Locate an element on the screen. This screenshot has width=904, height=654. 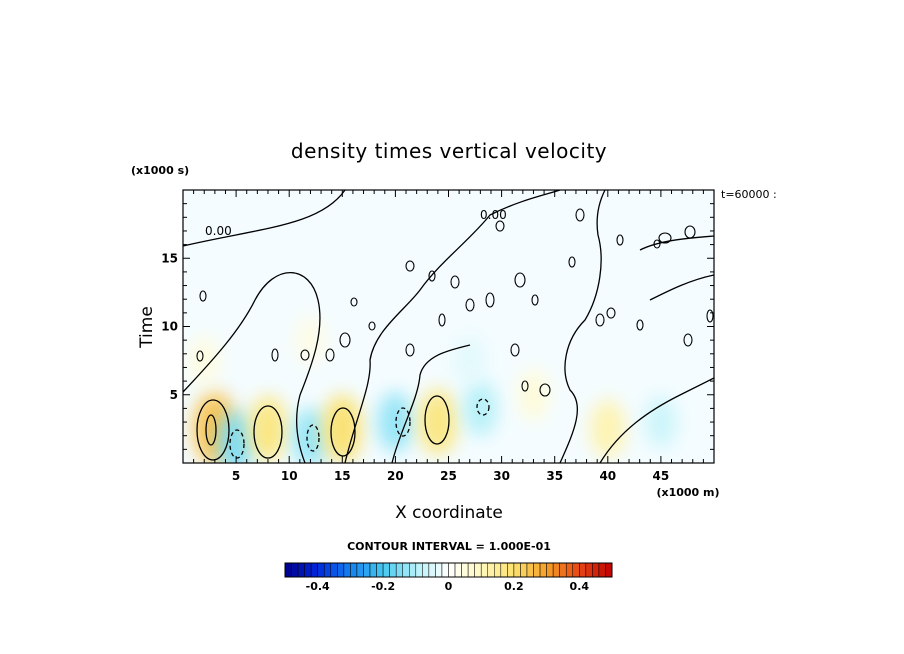
y-tick-label: 10 is located at coordinates (169, 327).